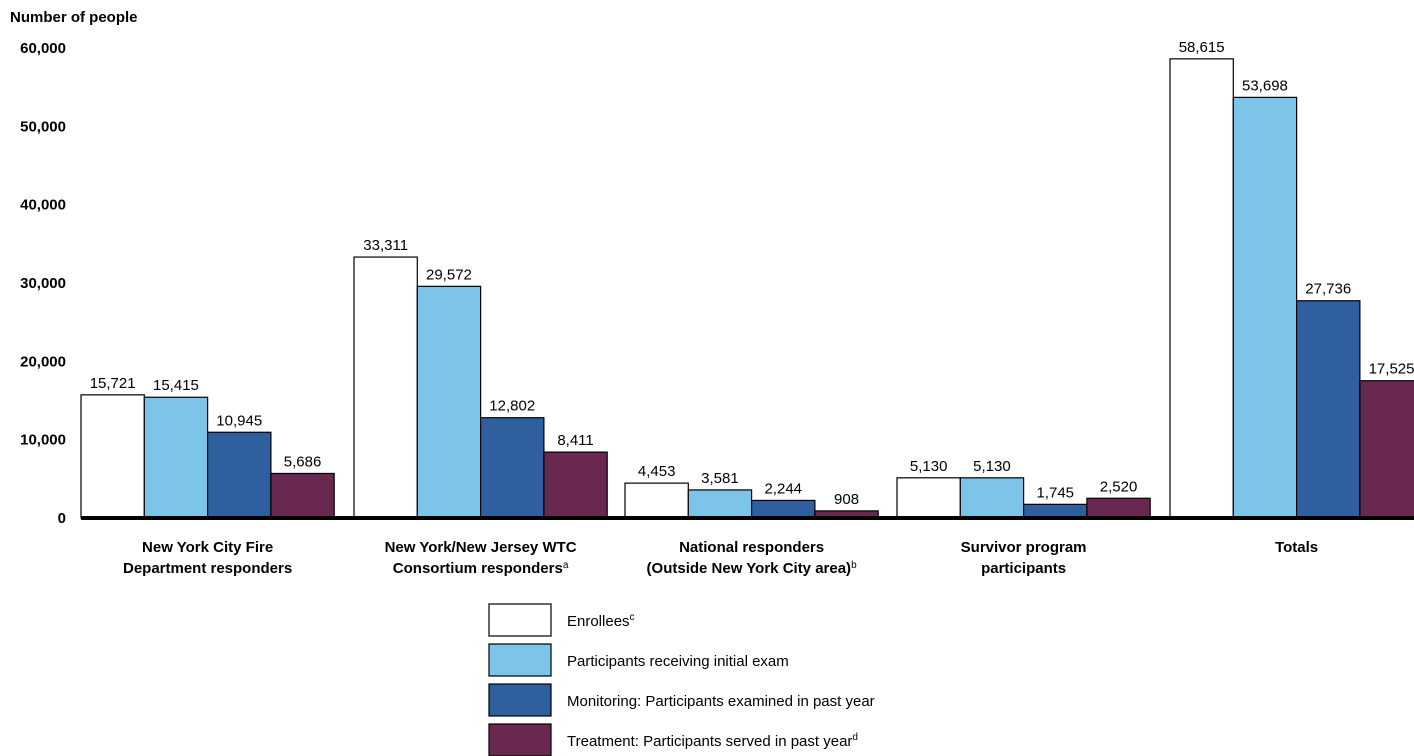 The image size is (1414, 756). I want to click on y-tick-label: 50,000, so click(43, 126).